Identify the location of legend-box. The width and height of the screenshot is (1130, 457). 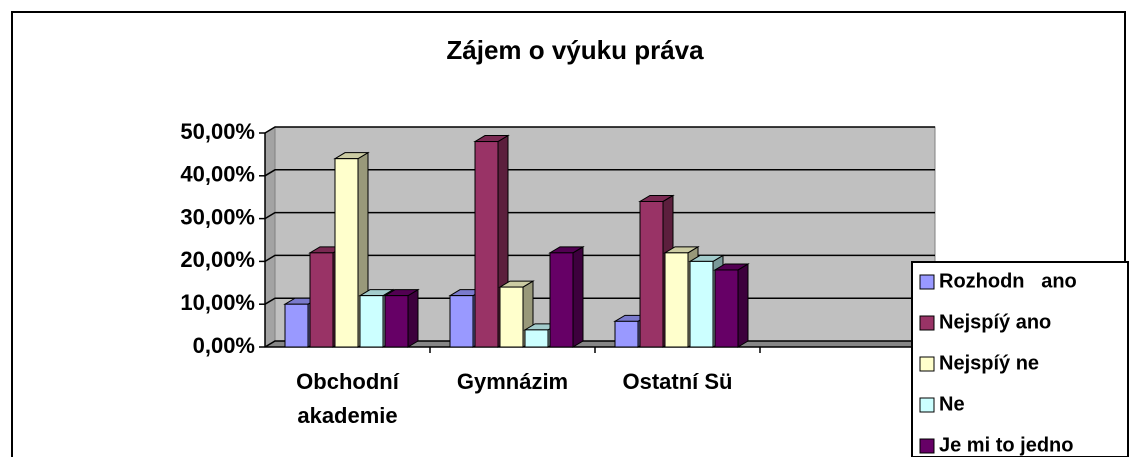
(1020, 359).